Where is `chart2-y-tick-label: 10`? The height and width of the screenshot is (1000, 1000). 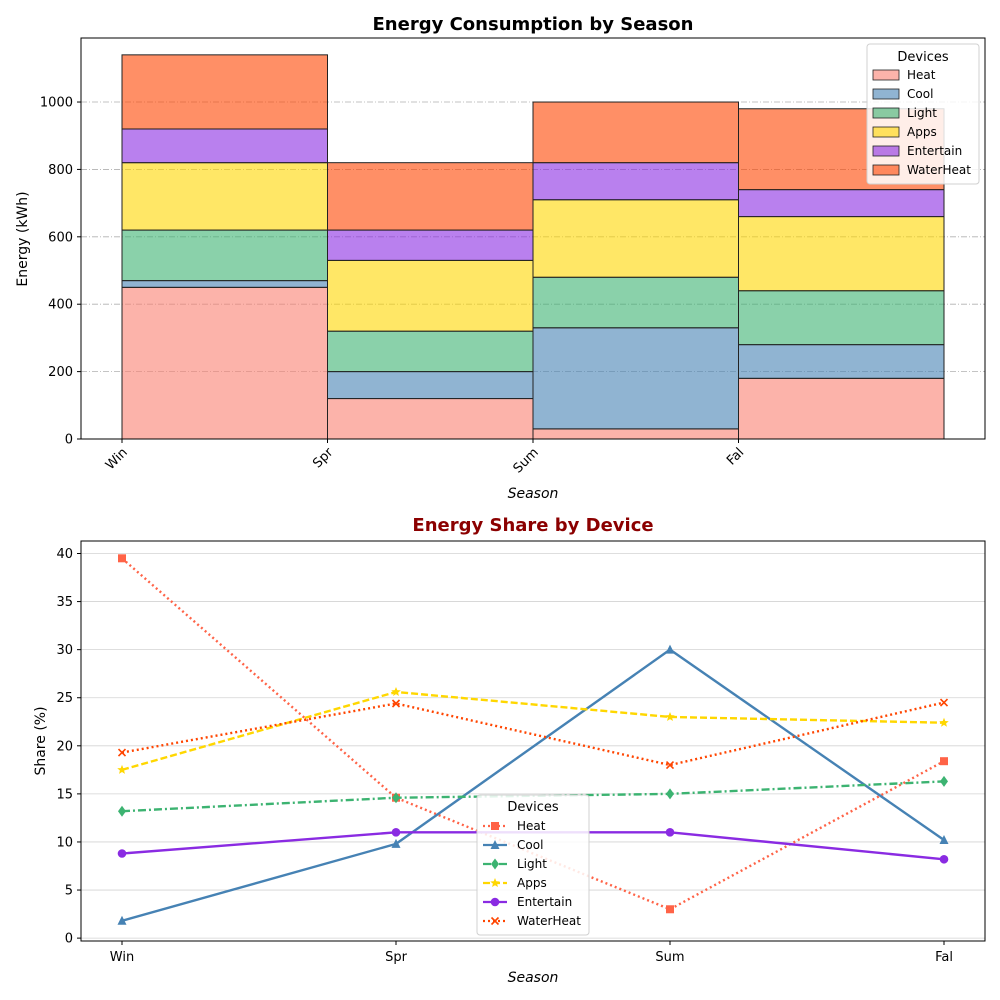
chart2-y-tick-label: 10 is located at coordinates (64, 842).